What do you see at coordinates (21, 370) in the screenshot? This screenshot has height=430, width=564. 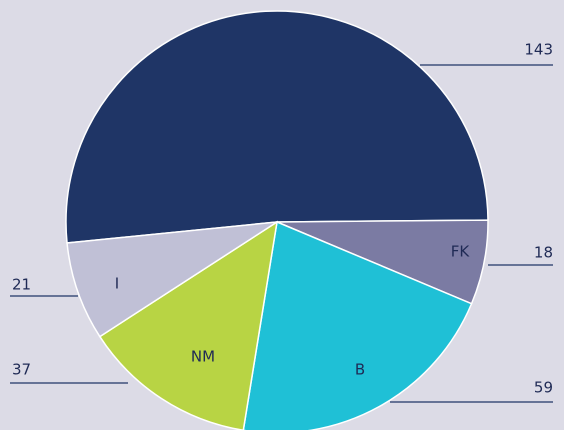 I see `value-label: 37` at bounding box center [21, 370].